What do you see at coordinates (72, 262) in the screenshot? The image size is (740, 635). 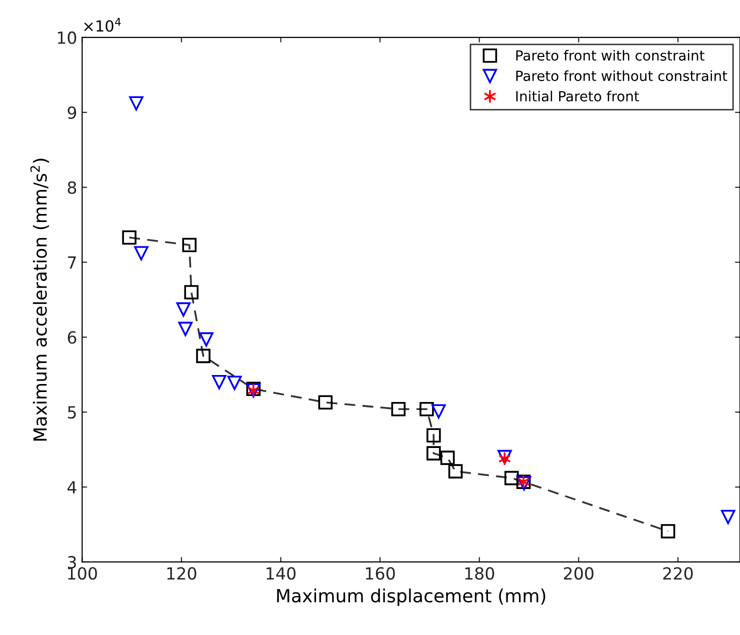 I see `y-tick-label: 7` at bounding box center [72, 262].